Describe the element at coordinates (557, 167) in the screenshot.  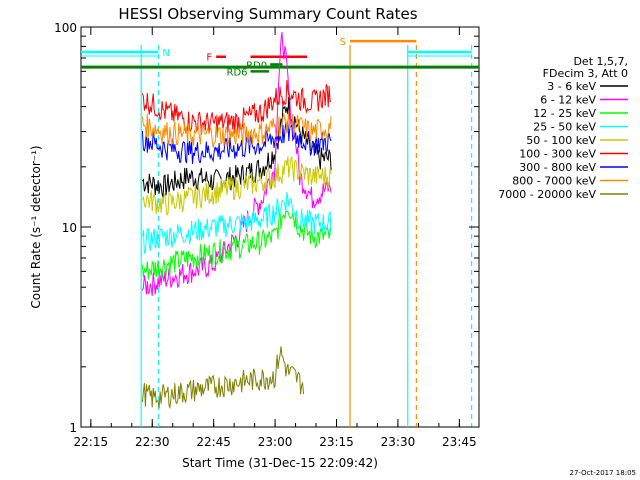
I see `legend-label: 300 - 800 keV` at that location.